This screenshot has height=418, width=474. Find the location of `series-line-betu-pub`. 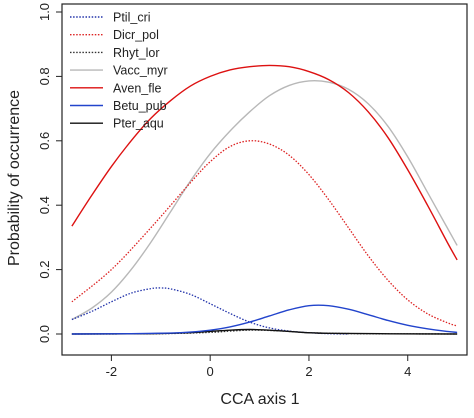

series-line-betu-pub is located at coordinates (264, 319).